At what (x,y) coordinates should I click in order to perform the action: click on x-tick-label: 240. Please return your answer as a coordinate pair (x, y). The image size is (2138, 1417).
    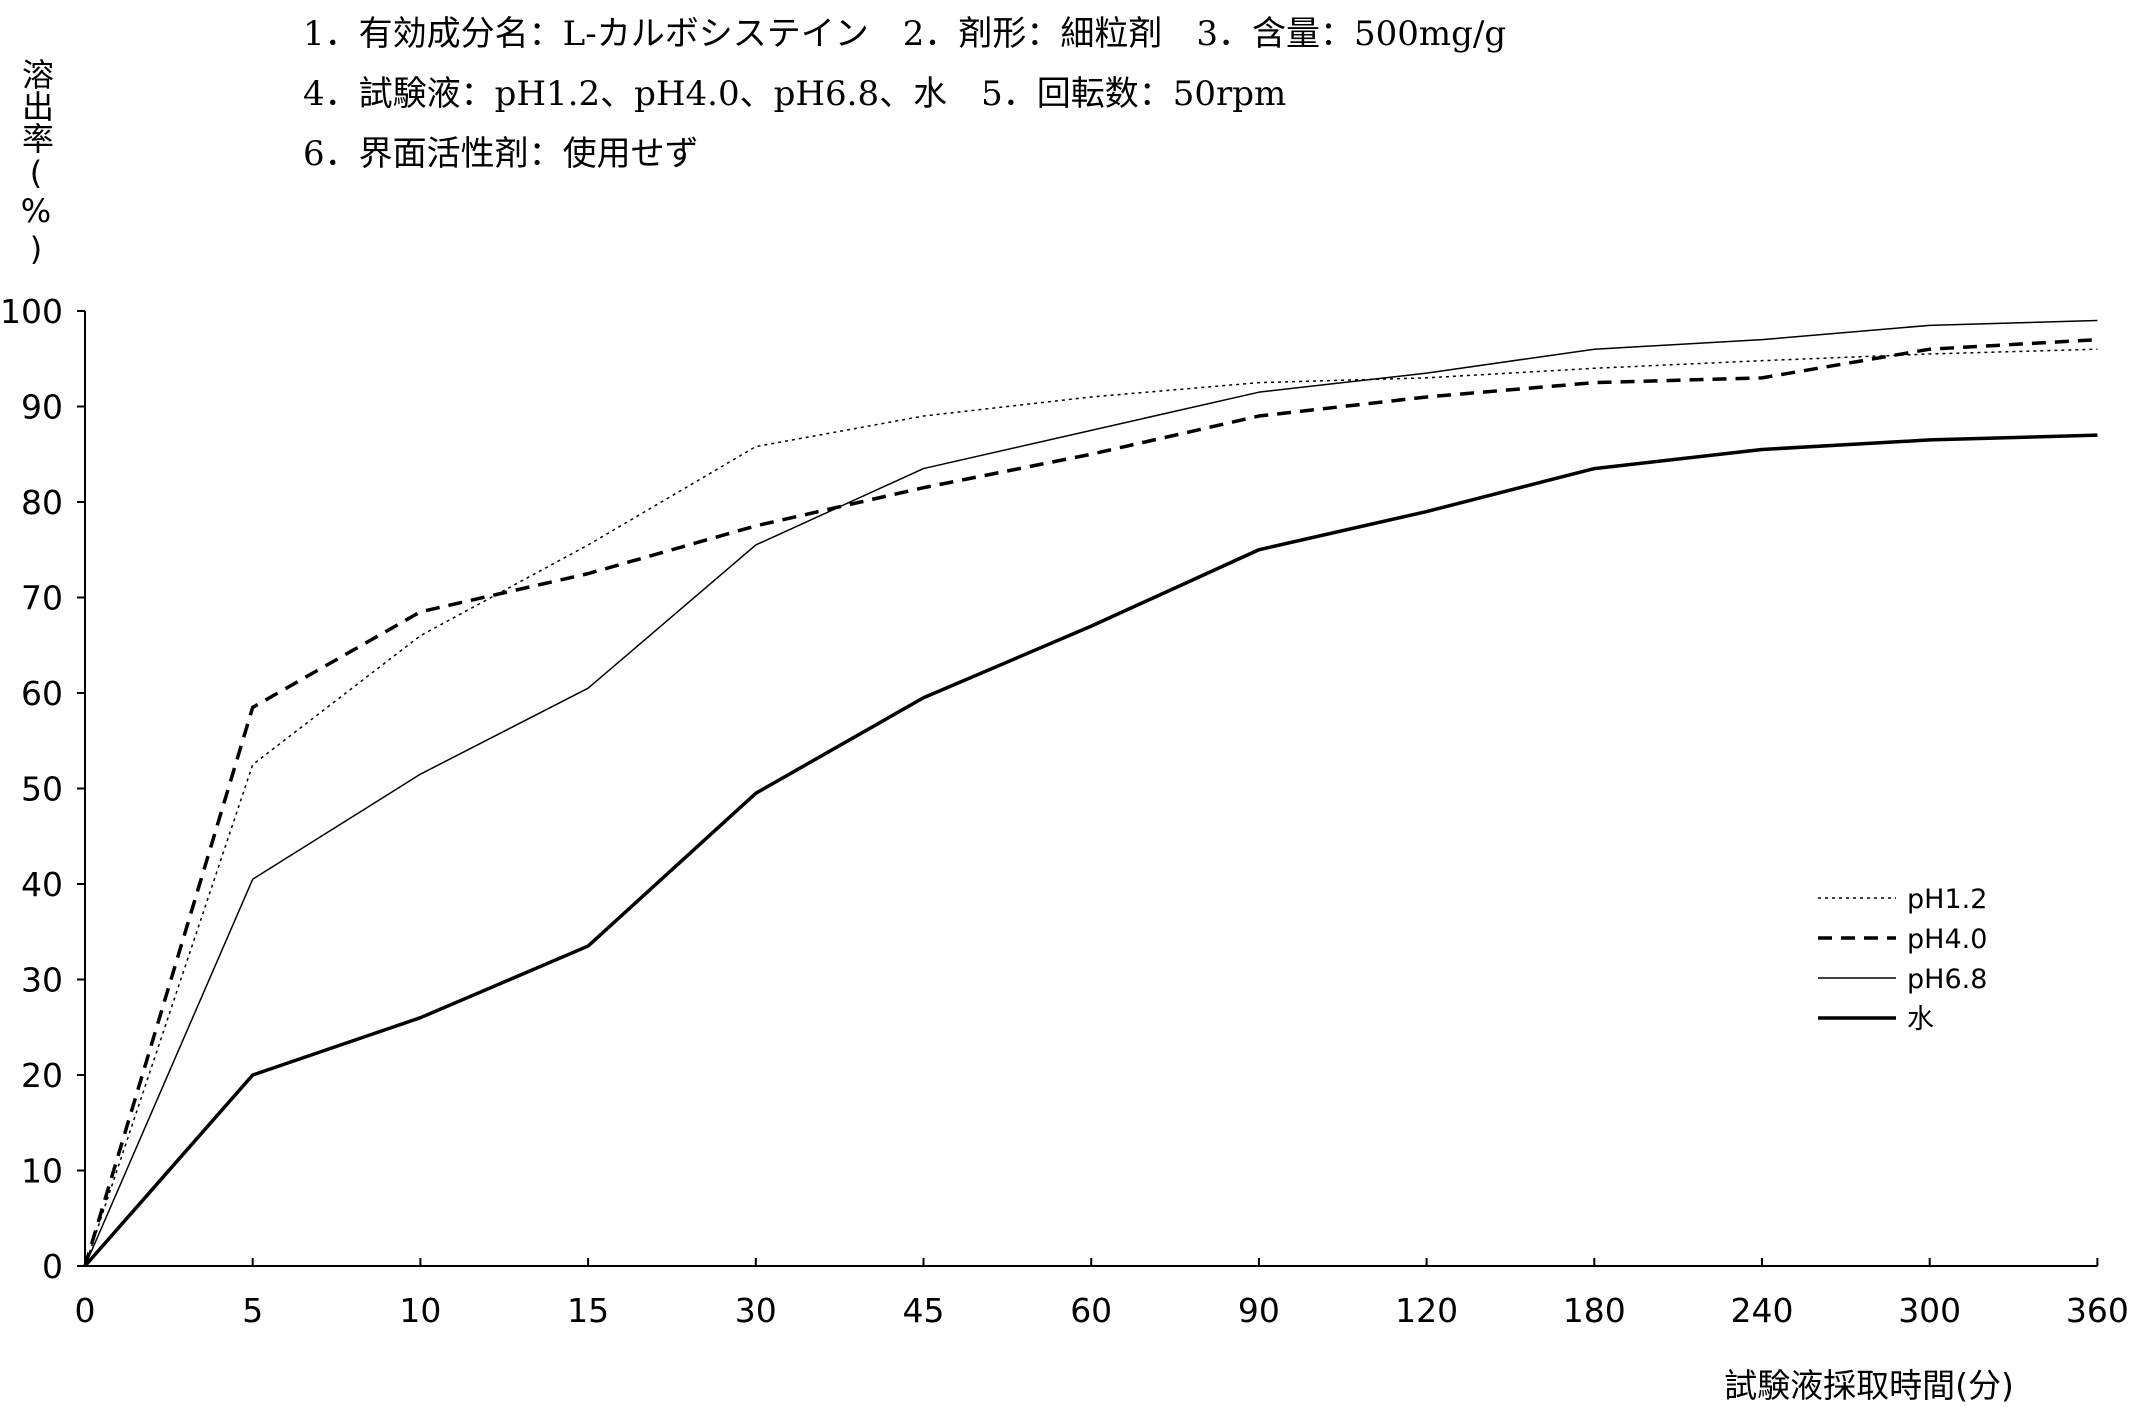
    Looking at the image, I should click on (1762, 1310).